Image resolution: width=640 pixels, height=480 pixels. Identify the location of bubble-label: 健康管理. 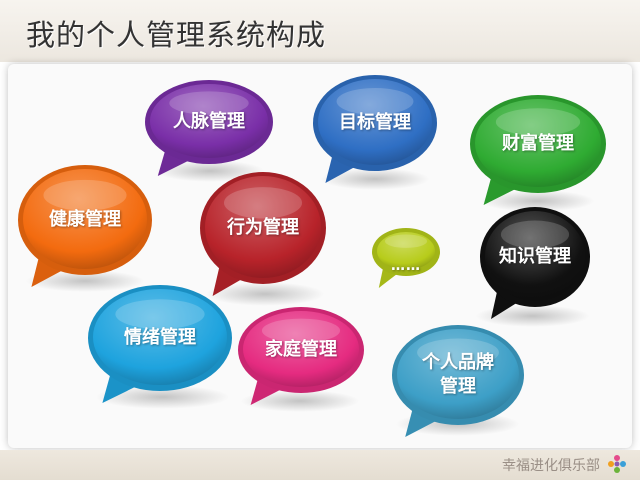
(85, 219).